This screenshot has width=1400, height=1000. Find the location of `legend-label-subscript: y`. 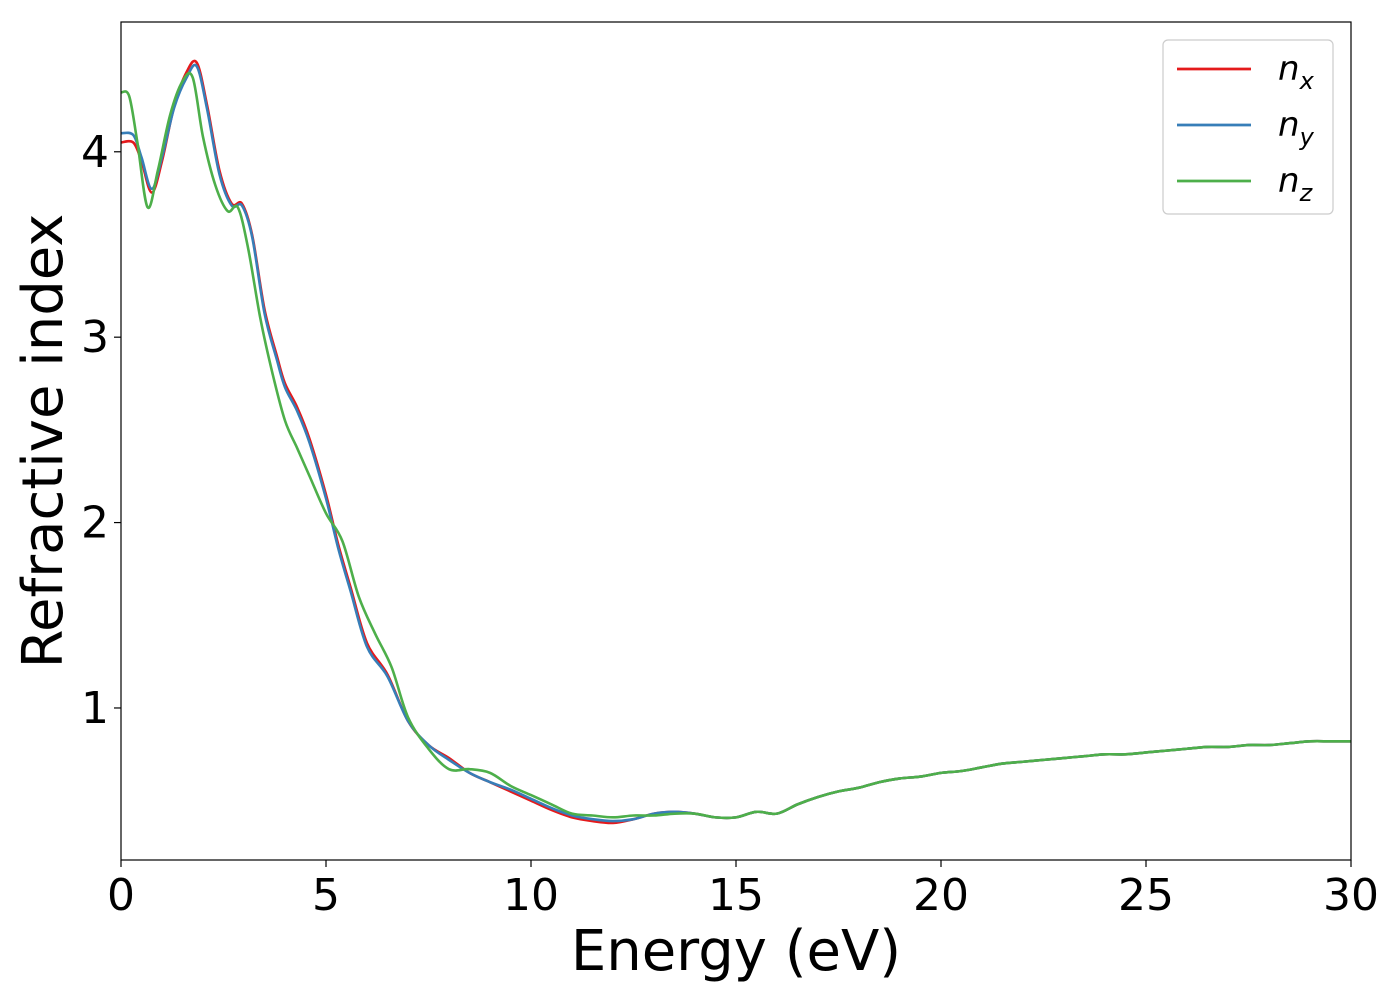

legend-label-subscript: y is located at coordinates (1307, 137).